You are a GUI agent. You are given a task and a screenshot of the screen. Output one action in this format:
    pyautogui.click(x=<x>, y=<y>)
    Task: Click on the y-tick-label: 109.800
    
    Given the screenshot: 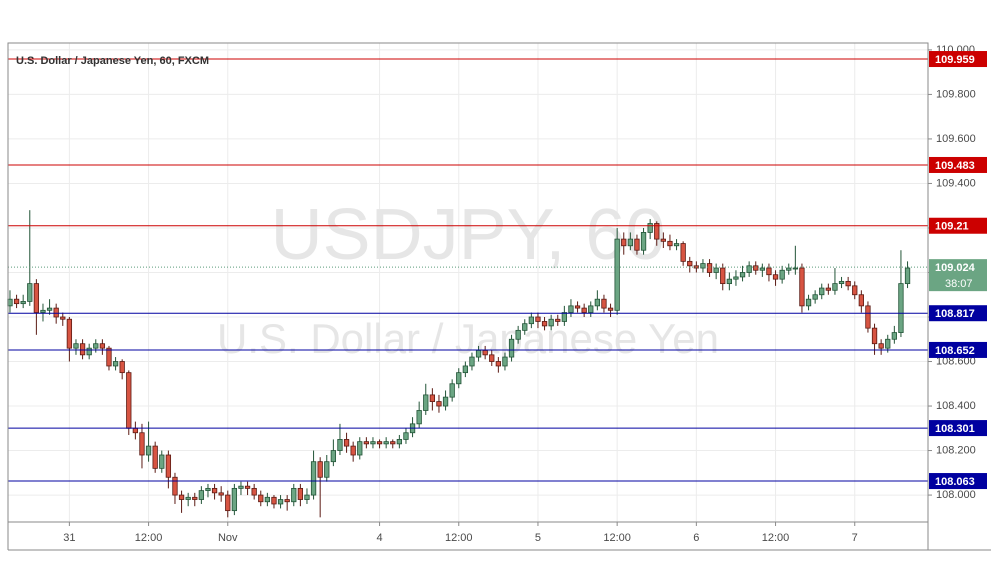 What is the action you would take?
    pyautogui.click(x=956, y=94)
    